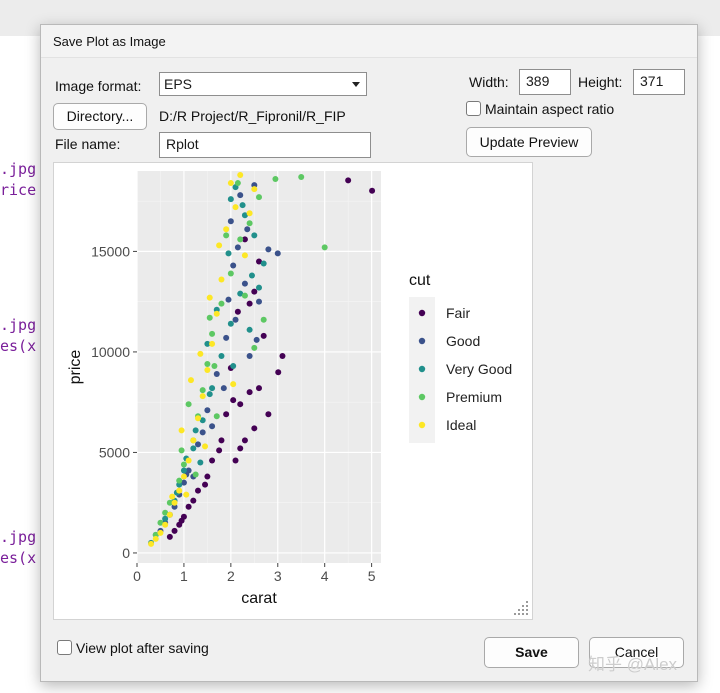 The width and height of the screenshot is (720, 693). Describe the element at coordinates (75, 367) in the screenshot. I see `y-axis-title: price` at that location.